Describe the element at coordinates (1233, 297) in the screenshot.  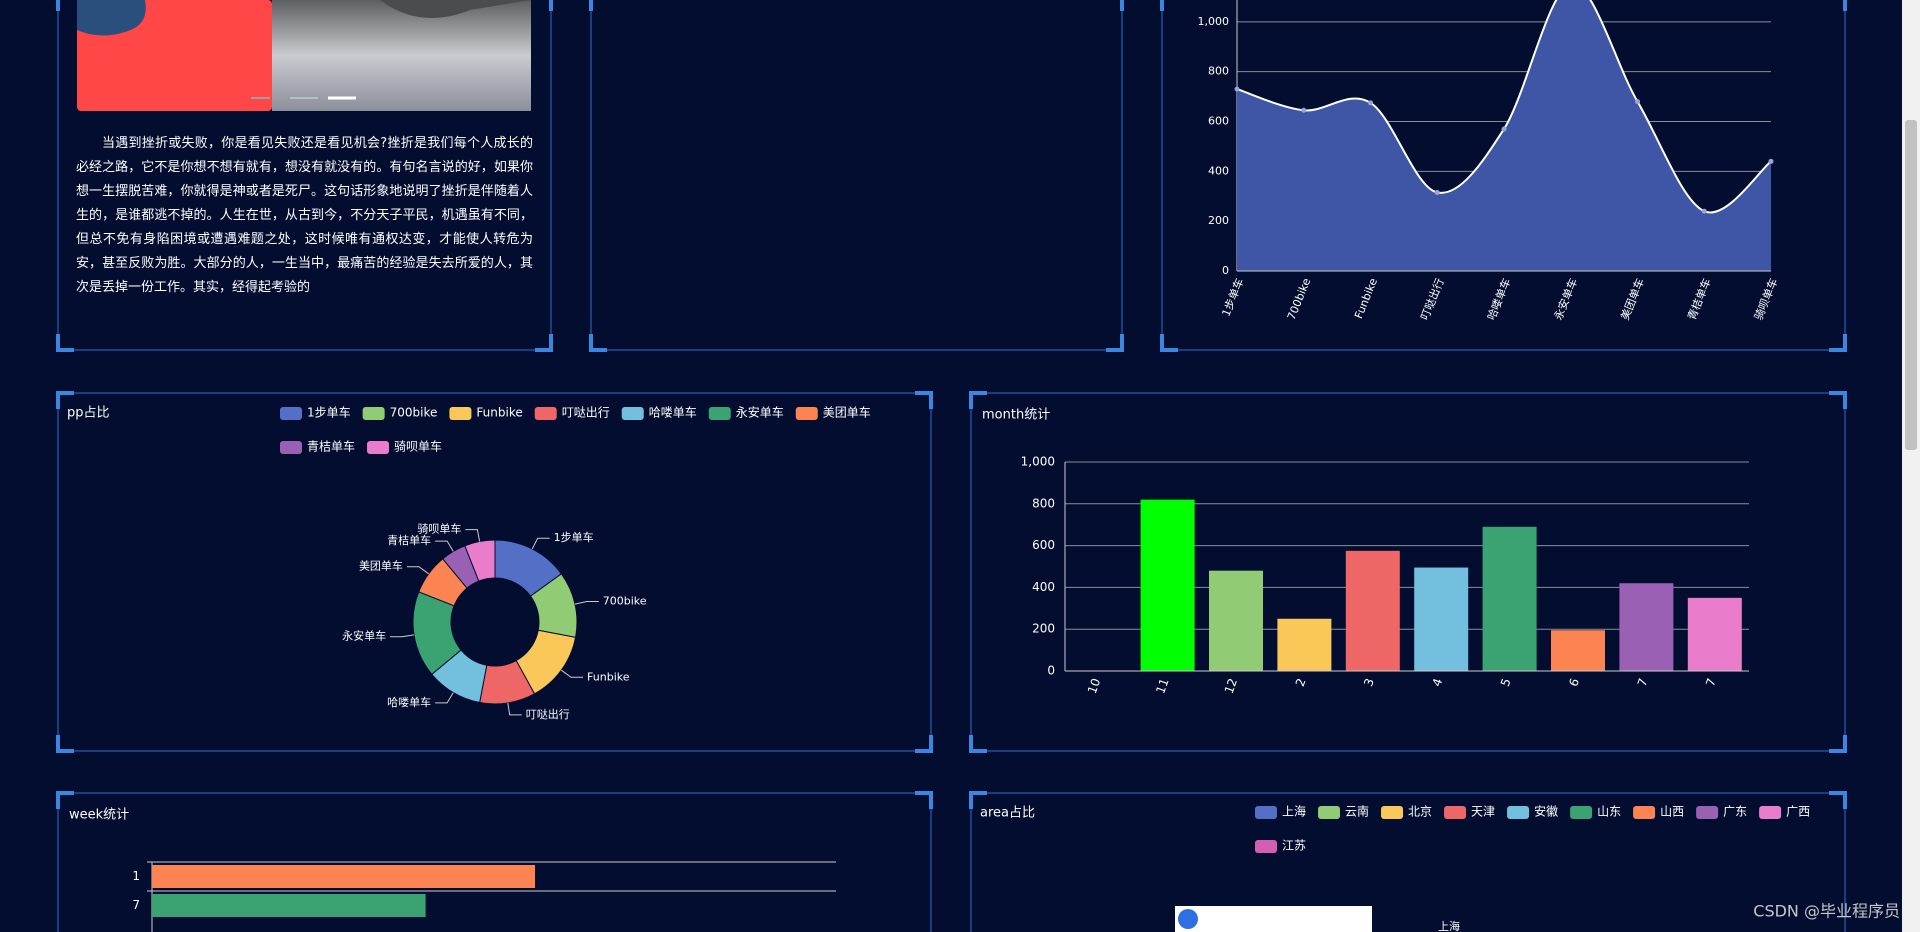
I see `x-tick-label: 1步单车` at that location.